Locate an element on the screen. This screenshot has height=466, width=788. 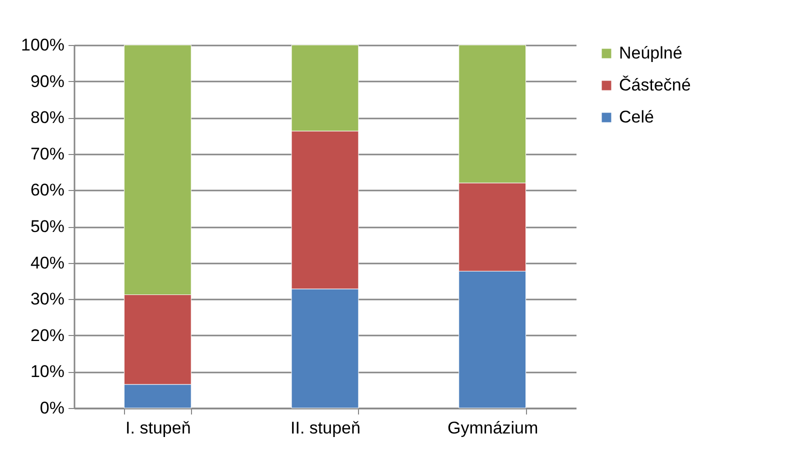
x-tick-label: II. stupeň is located at coordinates (325, 428).